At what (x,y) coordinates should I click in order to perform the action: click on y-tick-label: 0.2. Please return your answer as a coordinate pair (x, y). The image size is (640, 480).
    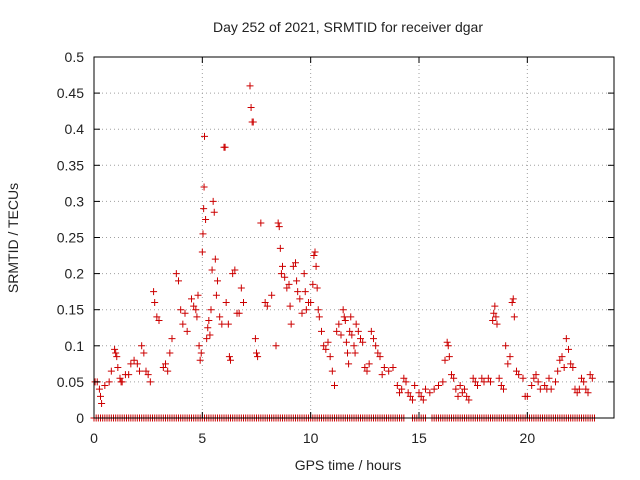
    Looking at the image, I should click on (75, 274).